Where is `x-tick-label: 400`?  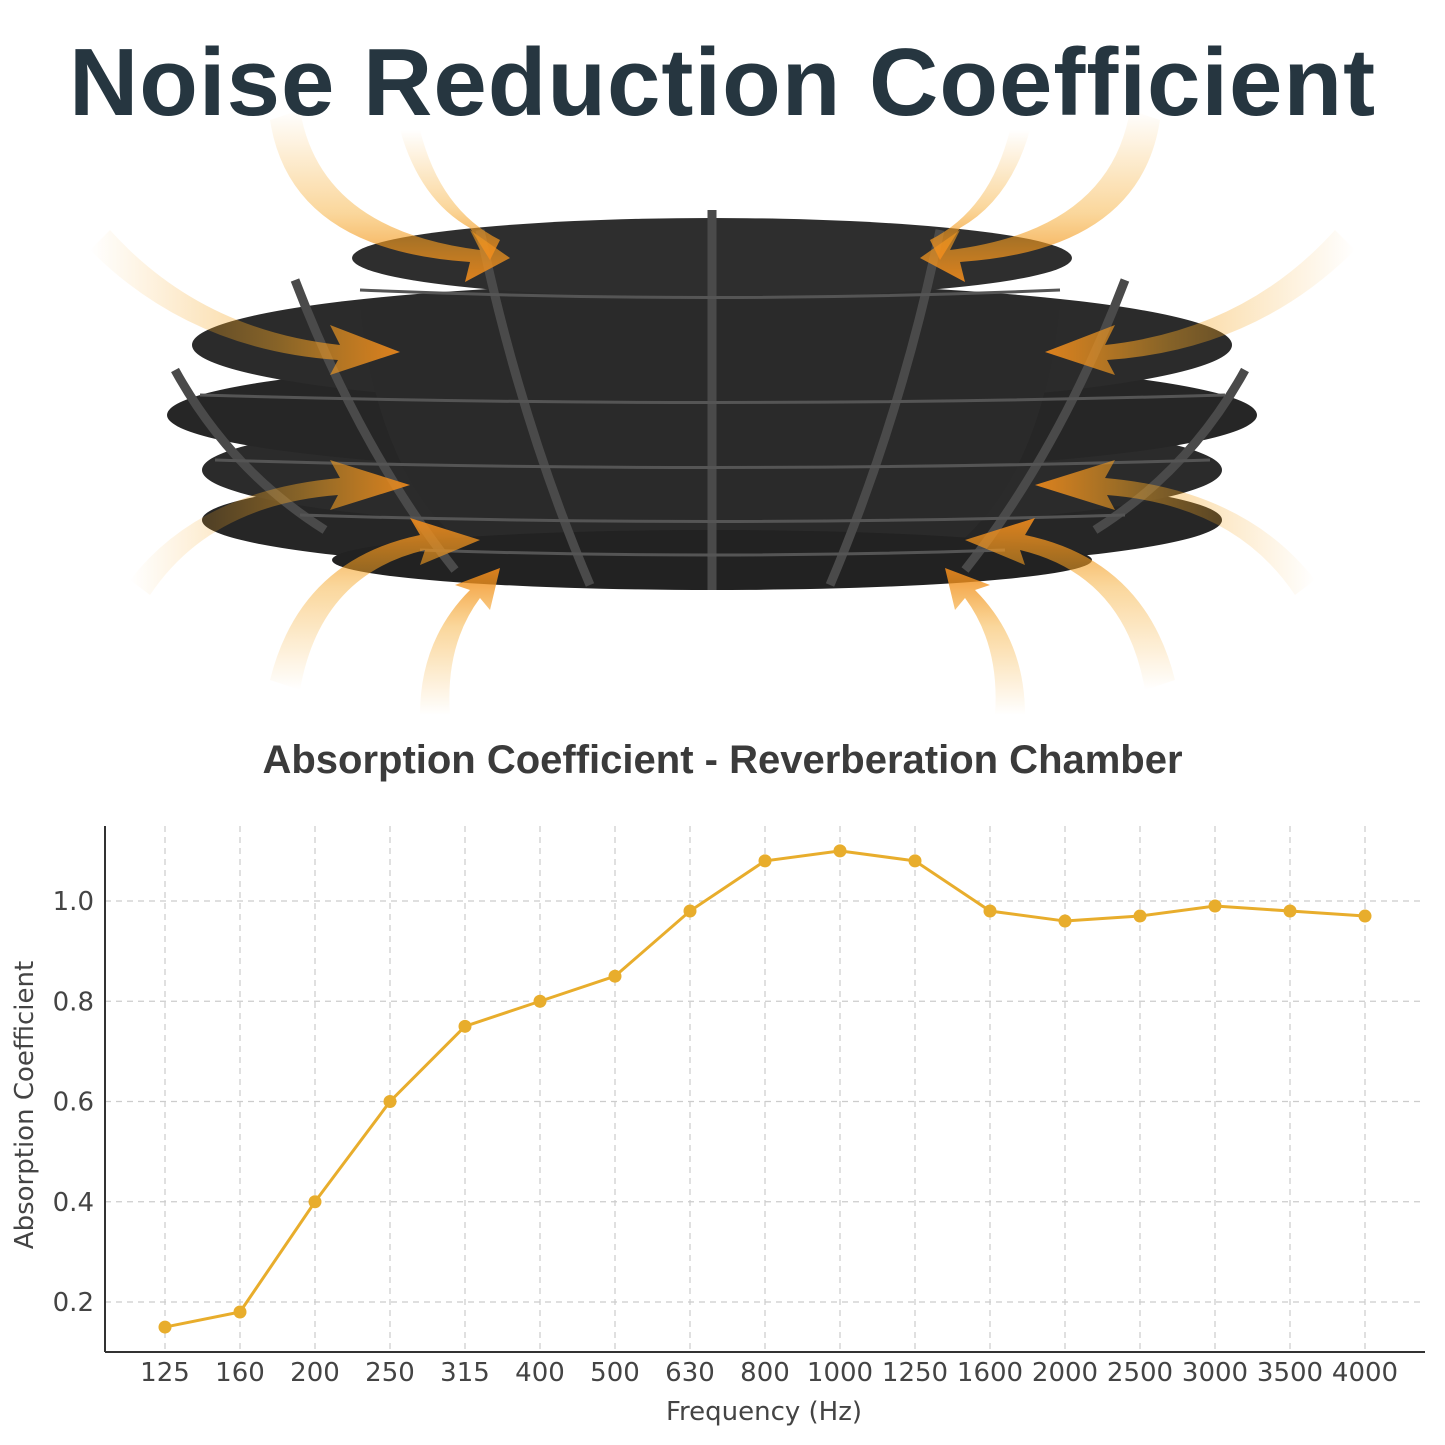 x-tick-label: 400 is located at coordinates (540, 1373).